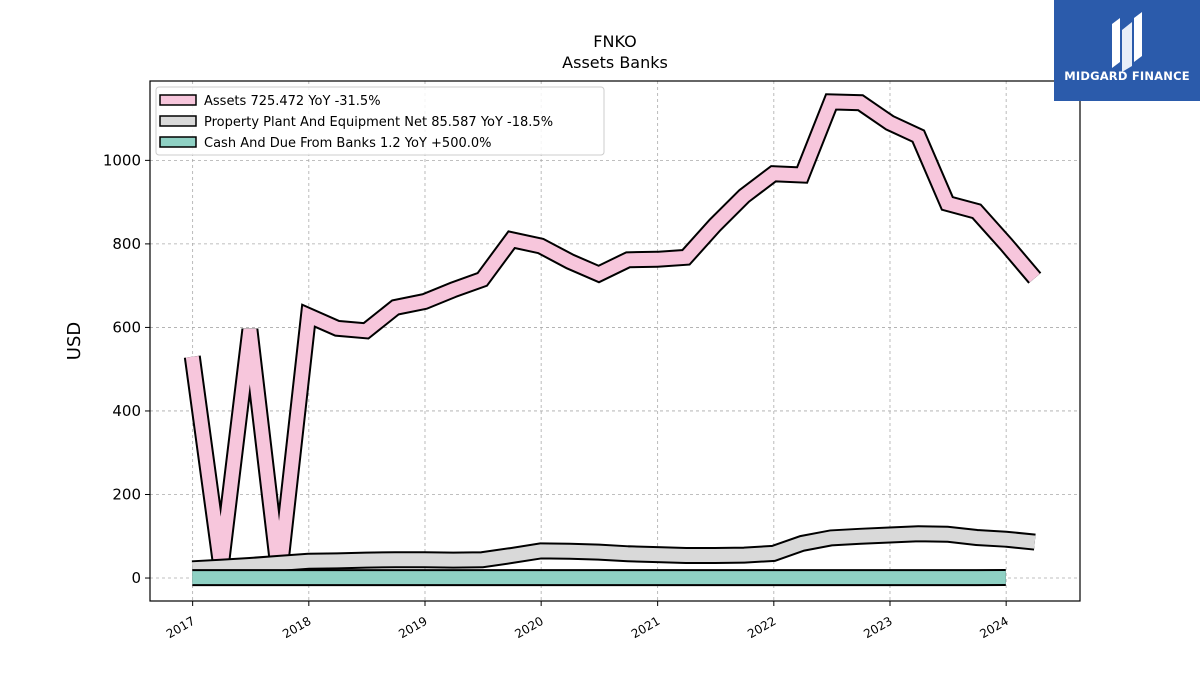 The width and height of the screenshot is (1200, 675). I want to click on y-tick-label: 200, so click(126, 494).